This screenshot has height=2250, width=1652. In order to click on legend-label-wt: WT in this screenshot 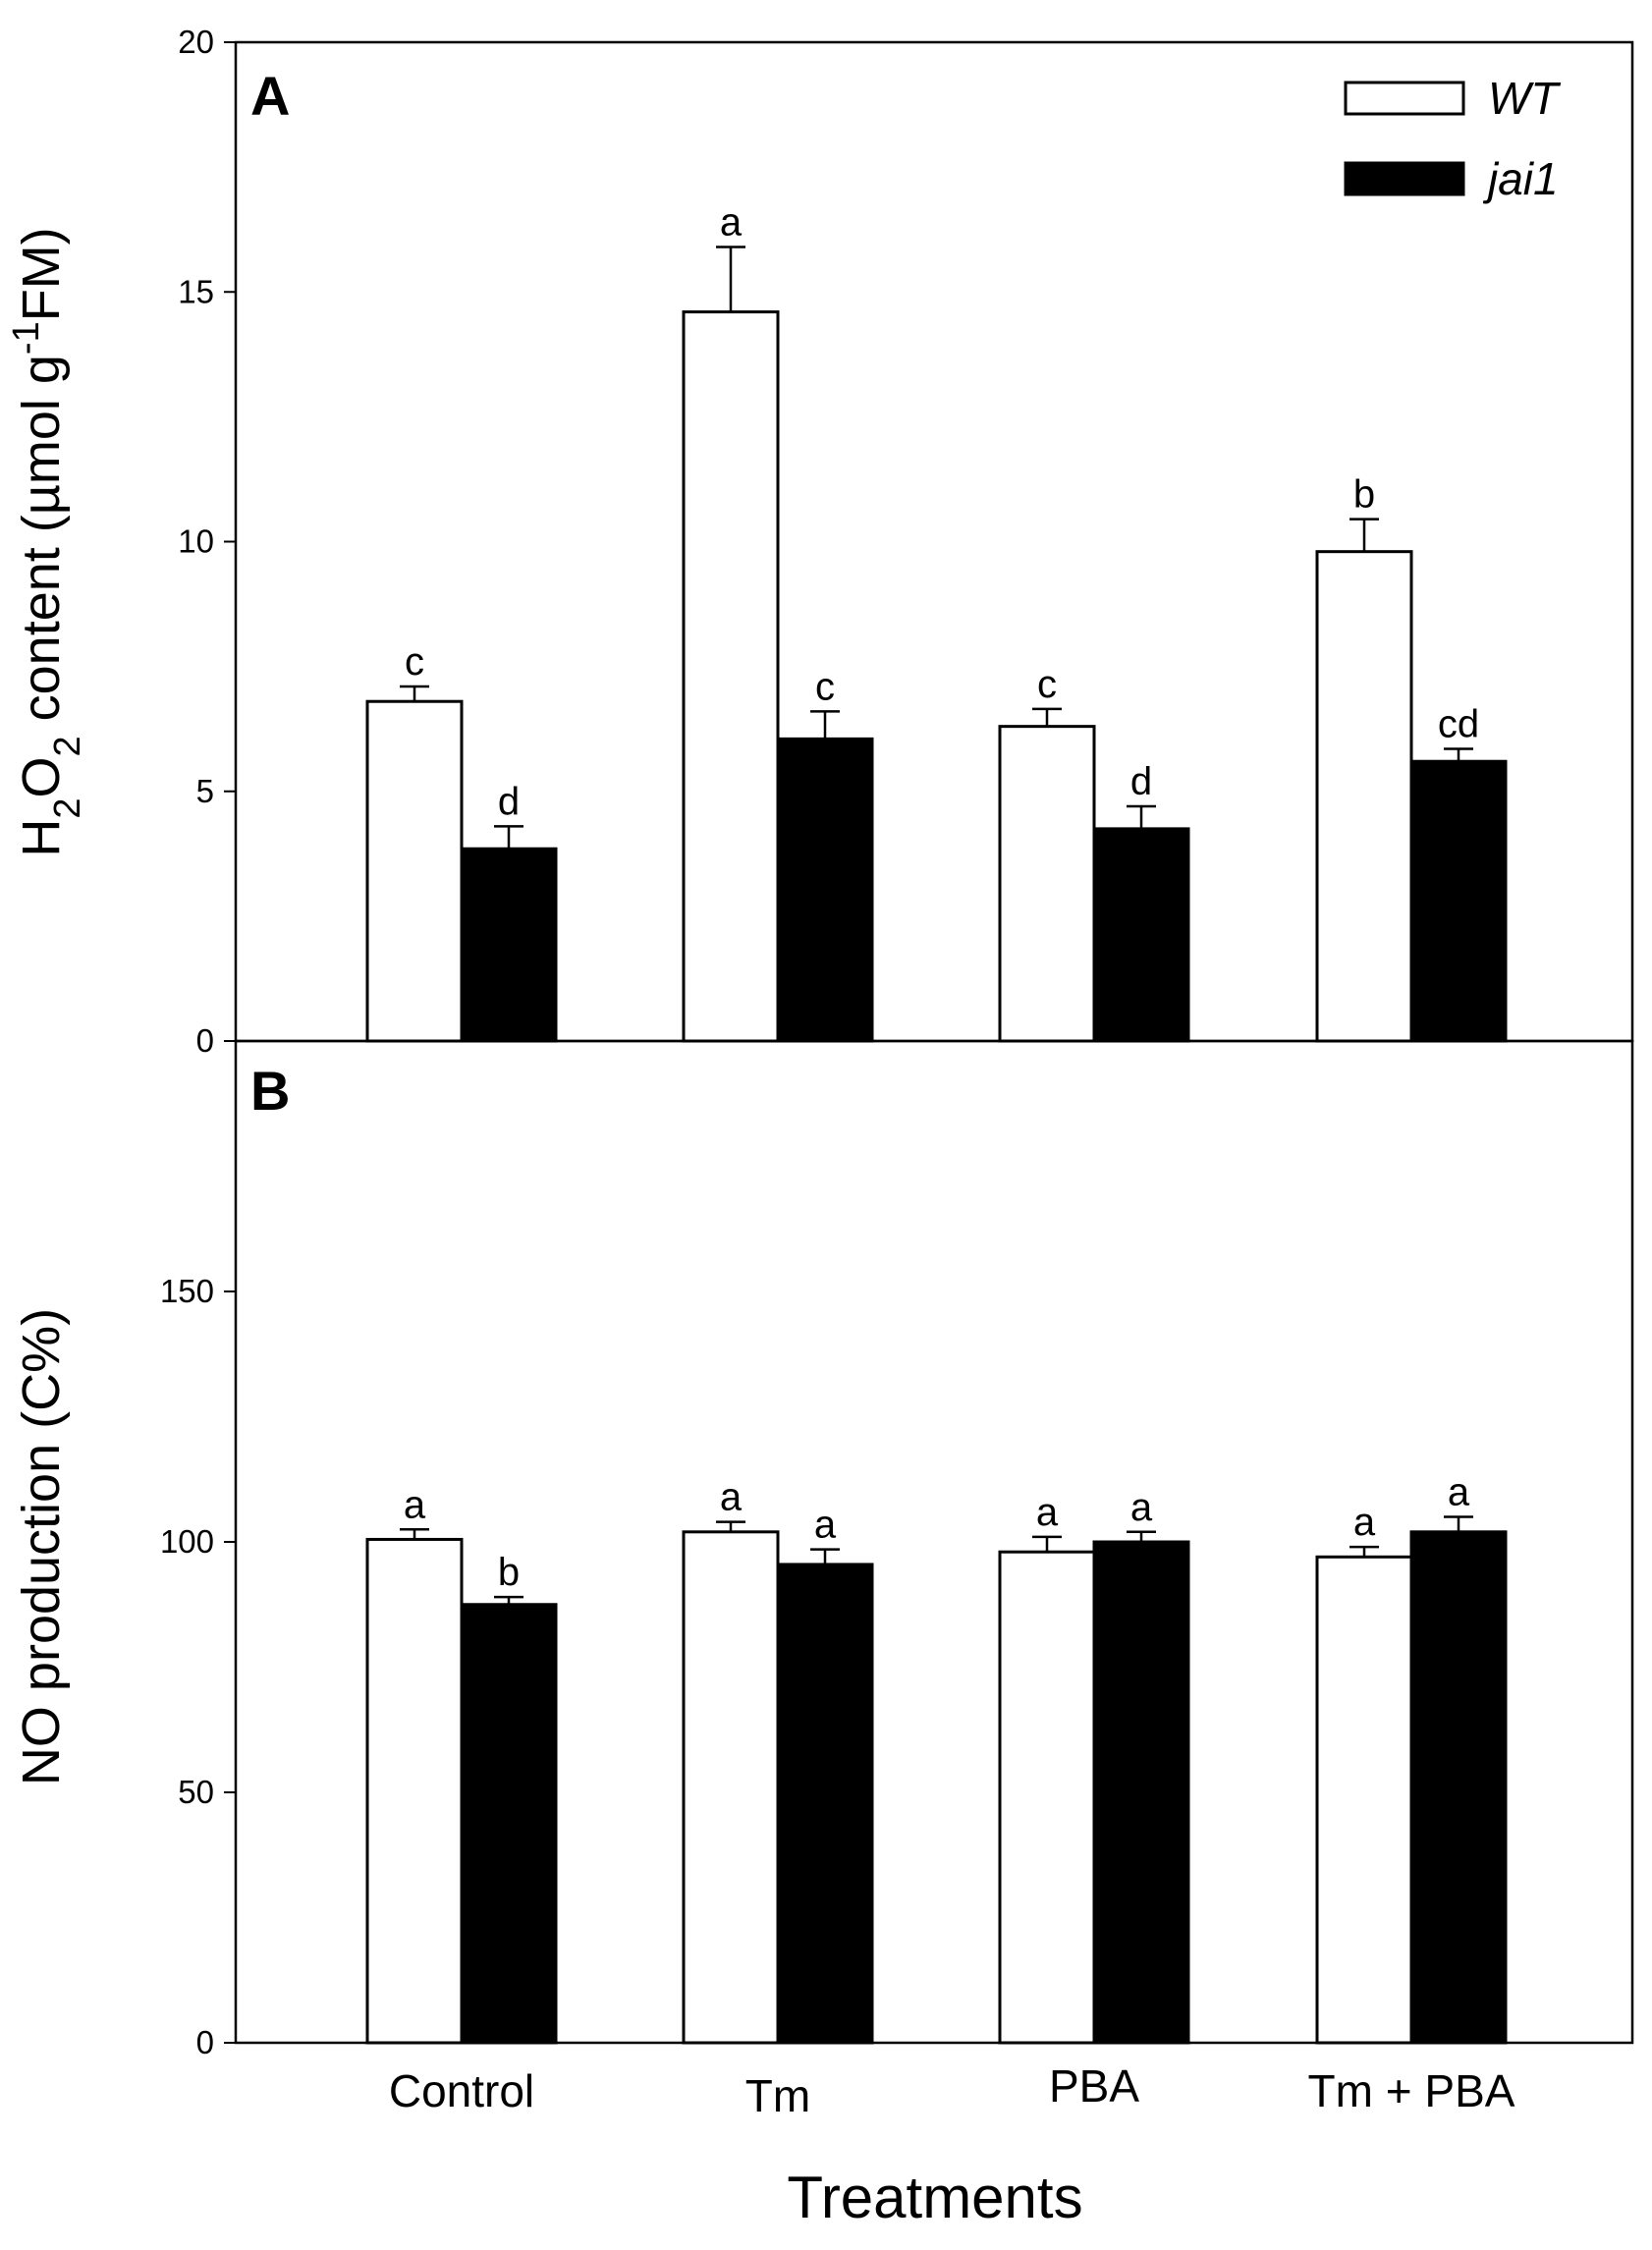, I will do `click(1524, 98)`.